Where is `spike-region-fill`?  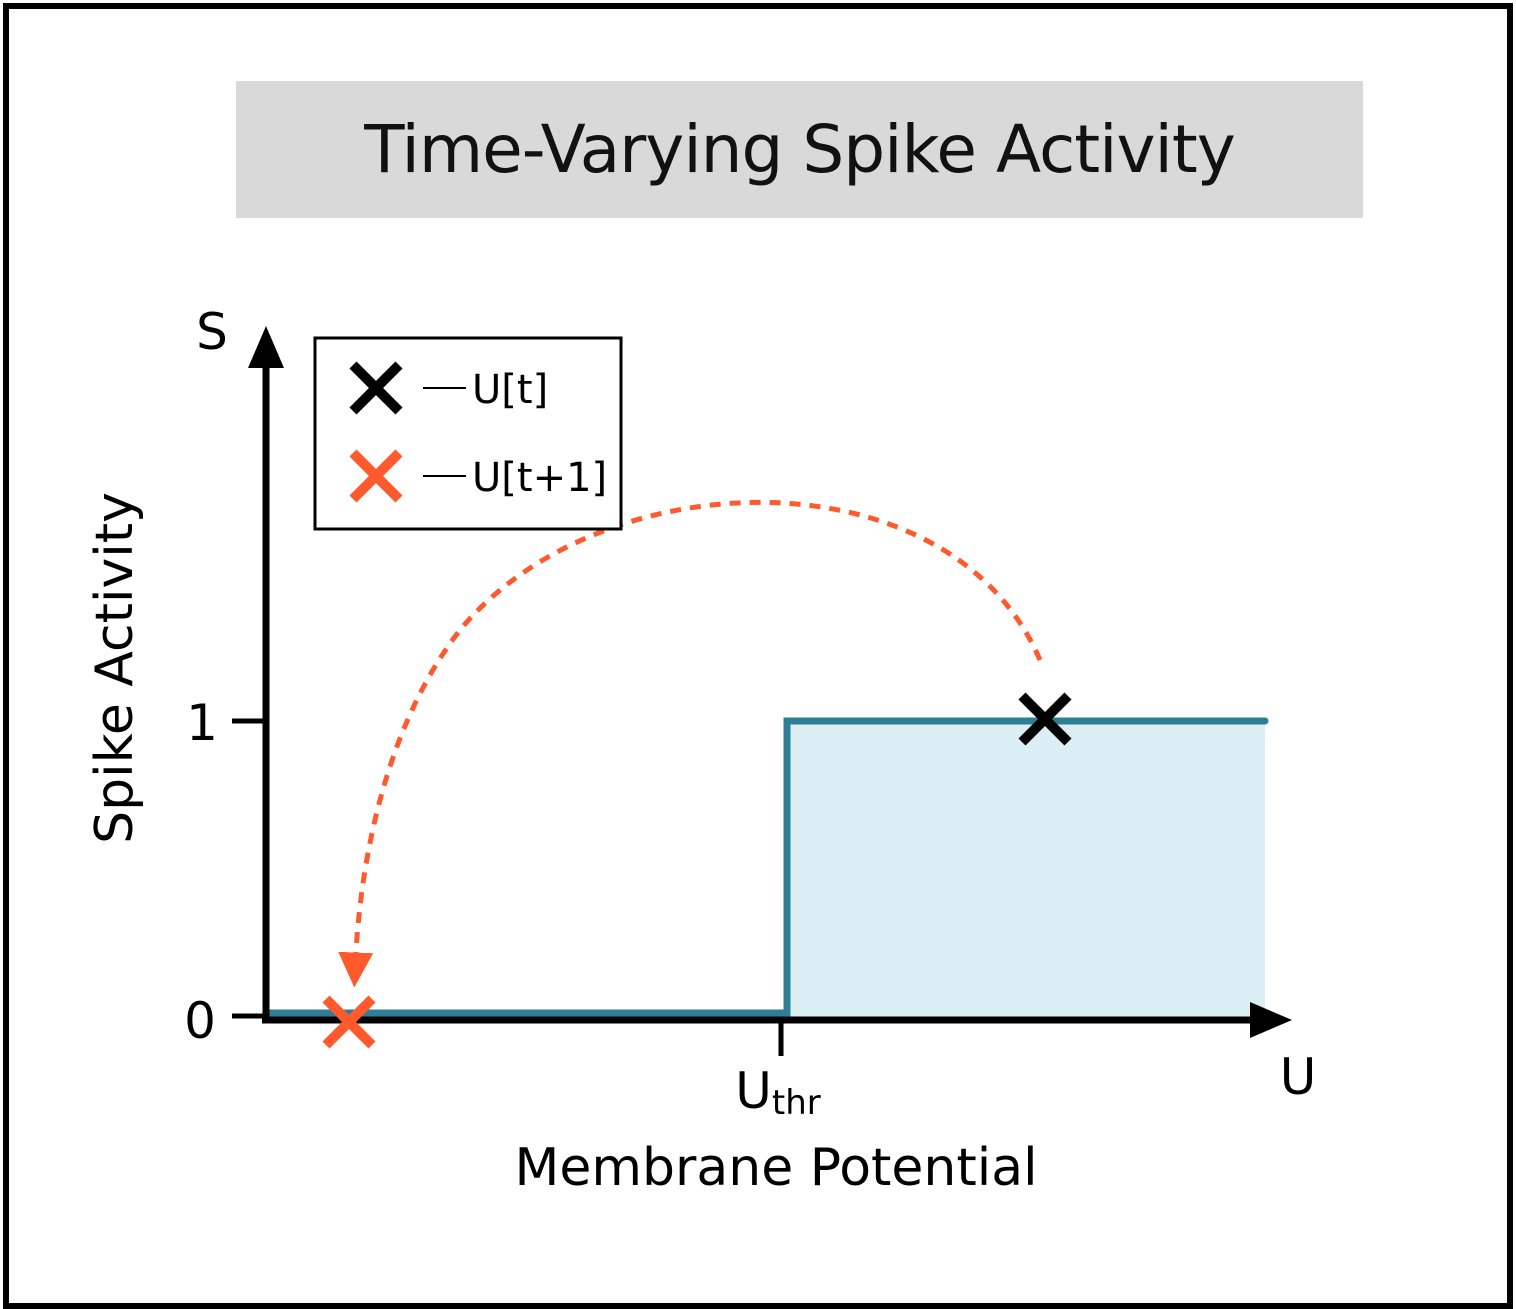
spike-region-fill is located at coordinates (1026, 869).